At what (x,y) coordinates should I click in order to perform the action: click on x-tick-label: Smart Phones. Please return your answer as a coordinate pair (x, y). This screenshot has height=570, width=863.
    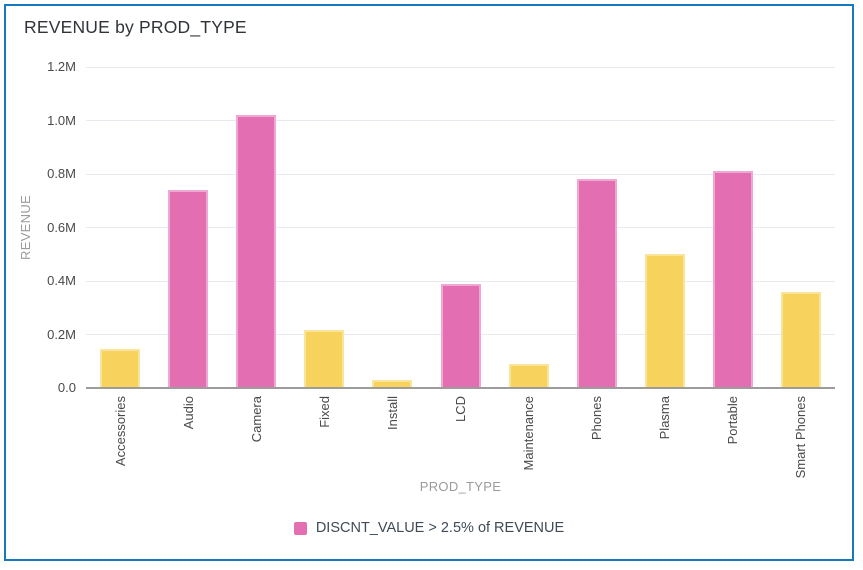
    Looking at the image, I should click on (801, 437).